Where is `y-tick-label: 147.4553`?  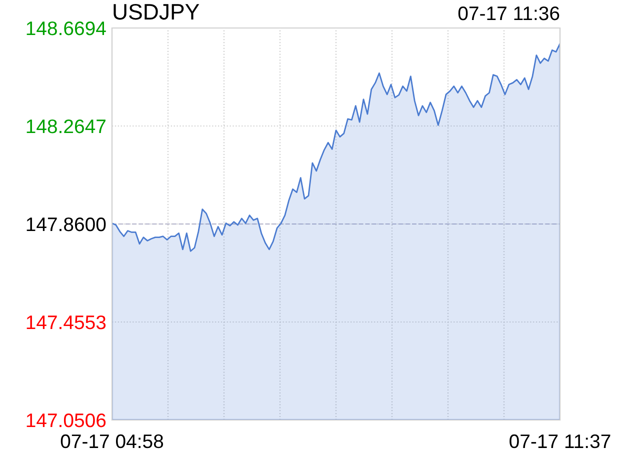 y-tick-label: 147.4553 is located at coordinates (66, 322).